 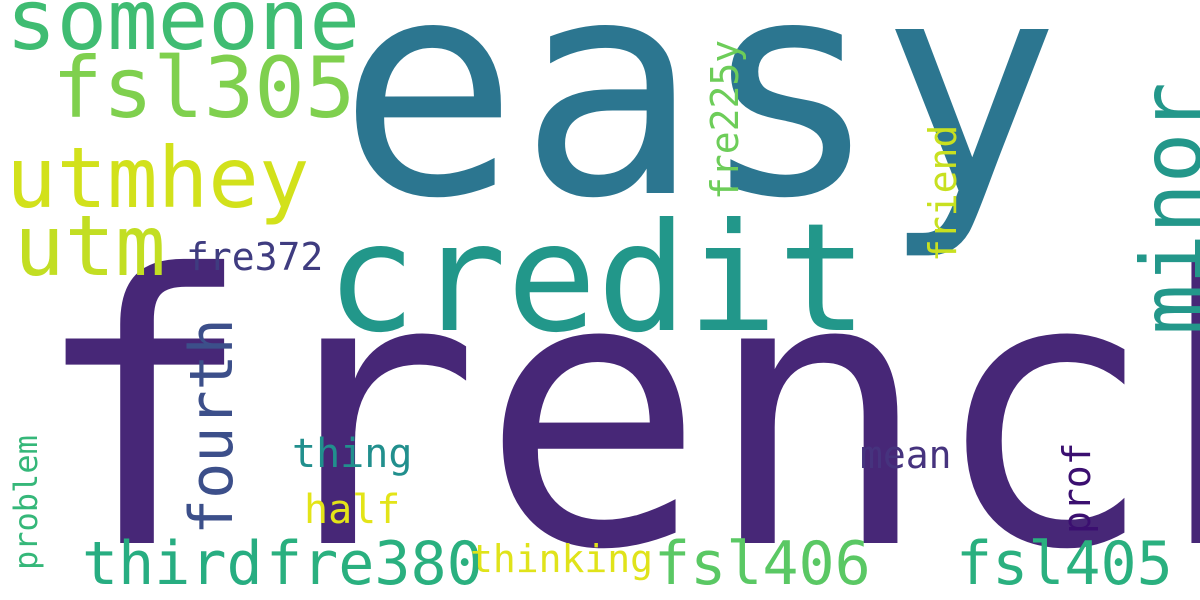 I want to click on word-fre380: fre380, so click(x=374, y=564).